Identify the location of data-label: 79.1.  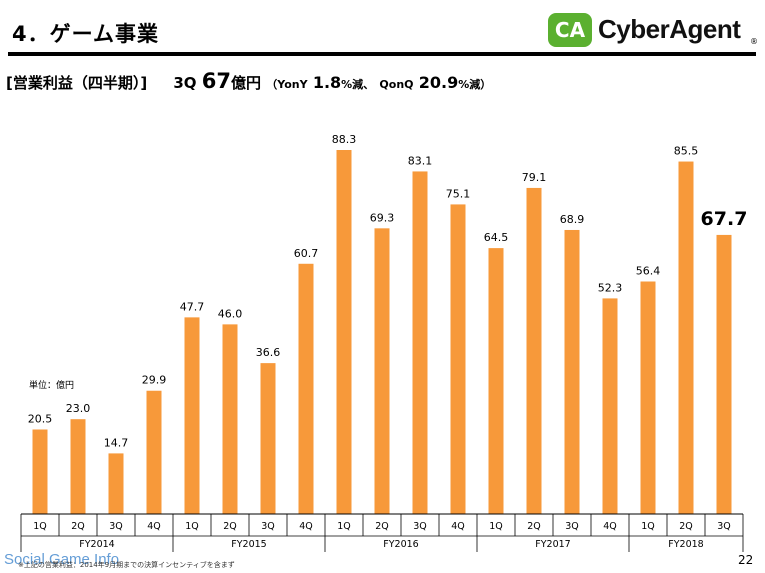
(534, 177).